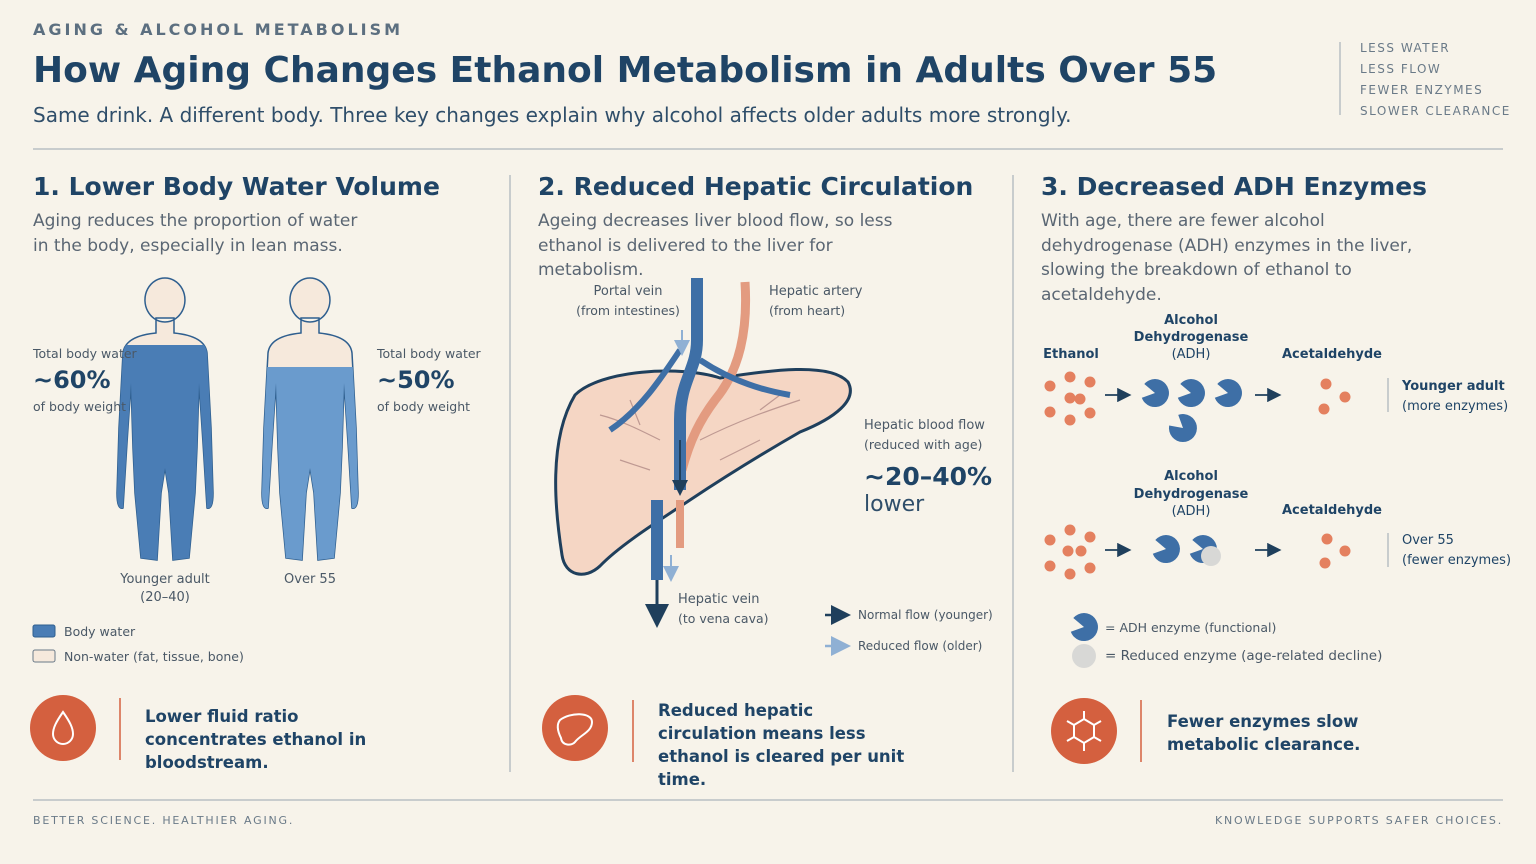 Image resolution: width=1536 pixels, height=864 pixels. Describe the element at coordinates (1234, 186) in the screenshot. I see `panel-heading: 3. Decreased ADH Enzymes` at that location.